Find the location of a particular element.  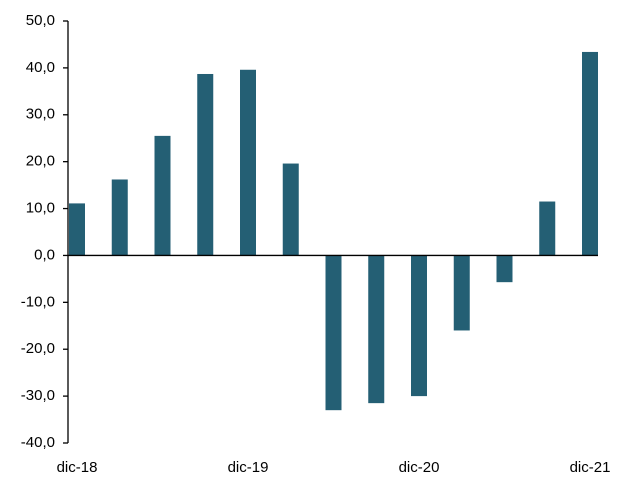

y-tick-label: 0,0 is located at coordinates (44, 254).